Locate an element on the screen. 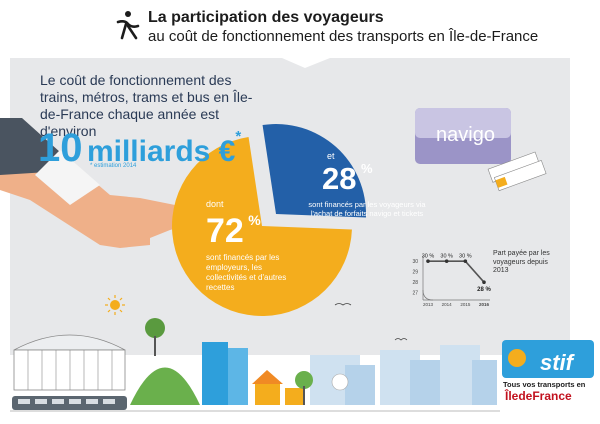 This screenshot has width=600, height=424. mini-chart-ytick: 28 is located at coordinates (415, 283).